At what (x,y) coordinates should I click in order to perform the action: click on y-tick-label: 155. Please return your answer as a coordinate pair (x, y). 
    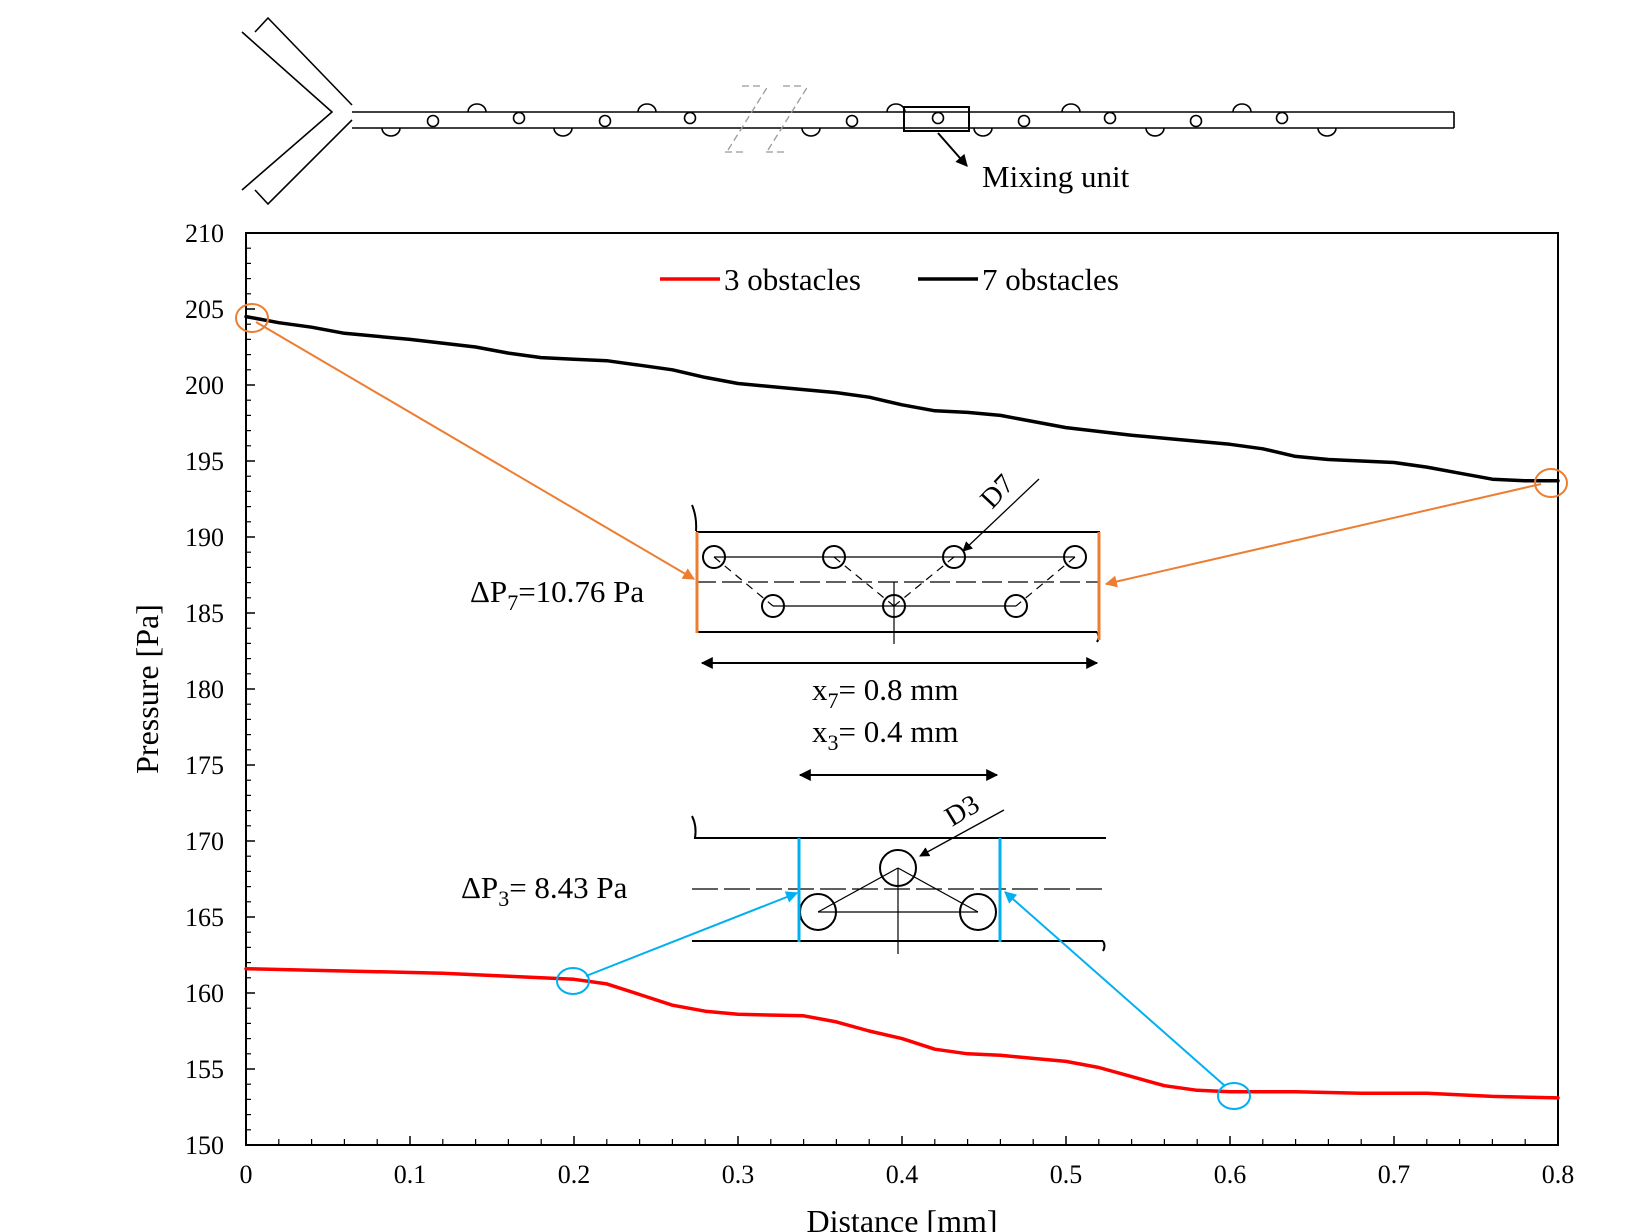
    Looking at the image, I should click on (204, 1069).